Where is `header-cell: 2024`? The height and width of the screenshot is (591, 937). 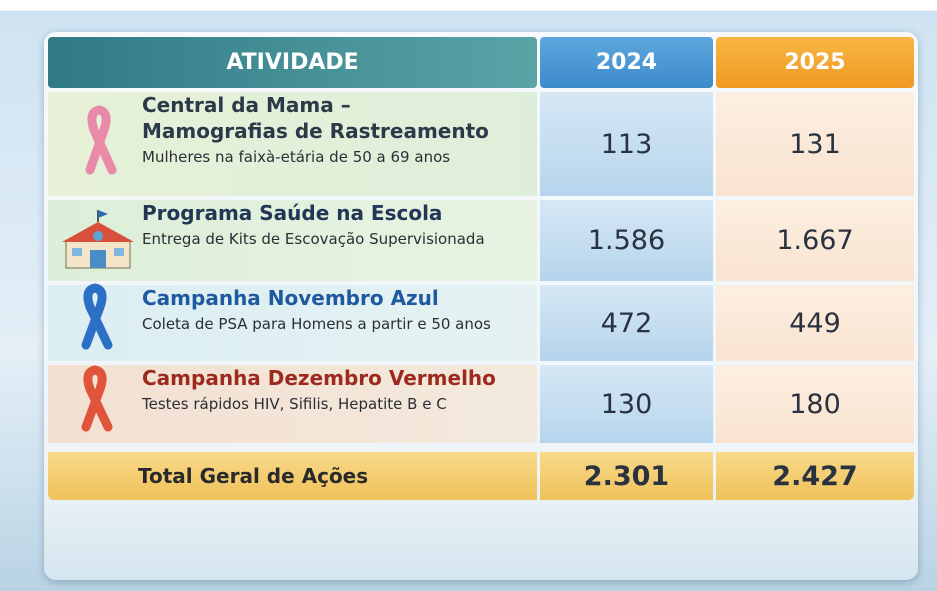 header-cell: 2024 is located at coordinates (626, 62).